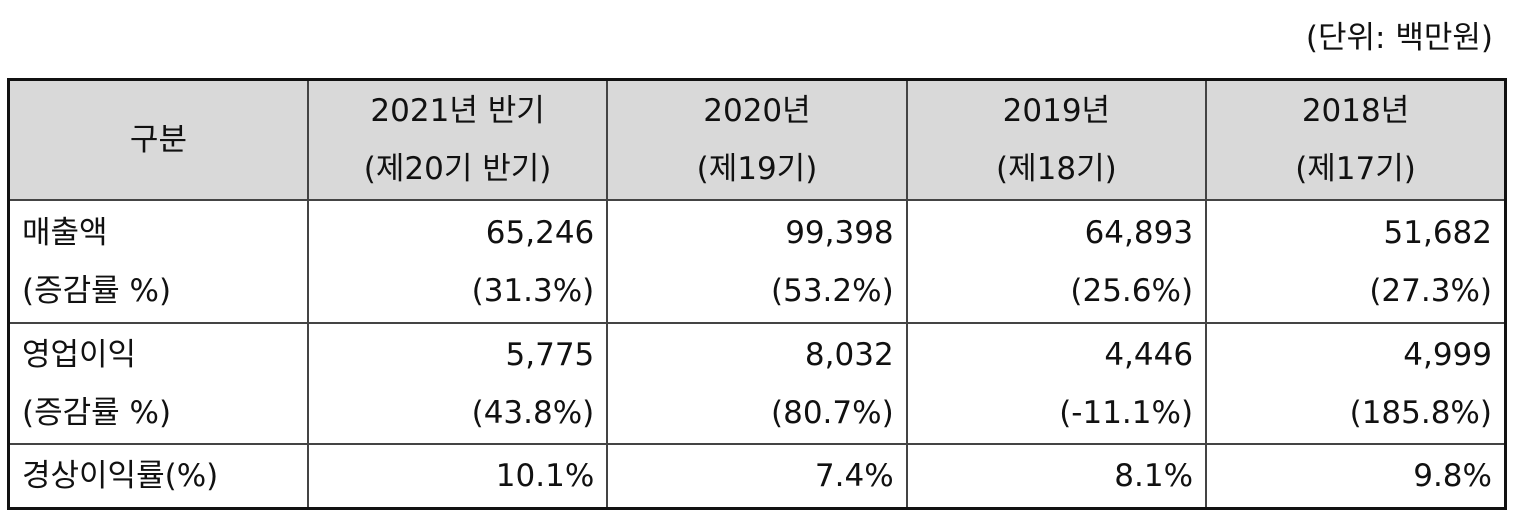  Describe the element at coordinates (79, 354) in the screenshot. I see `cell-line: 영업이익` at that location.